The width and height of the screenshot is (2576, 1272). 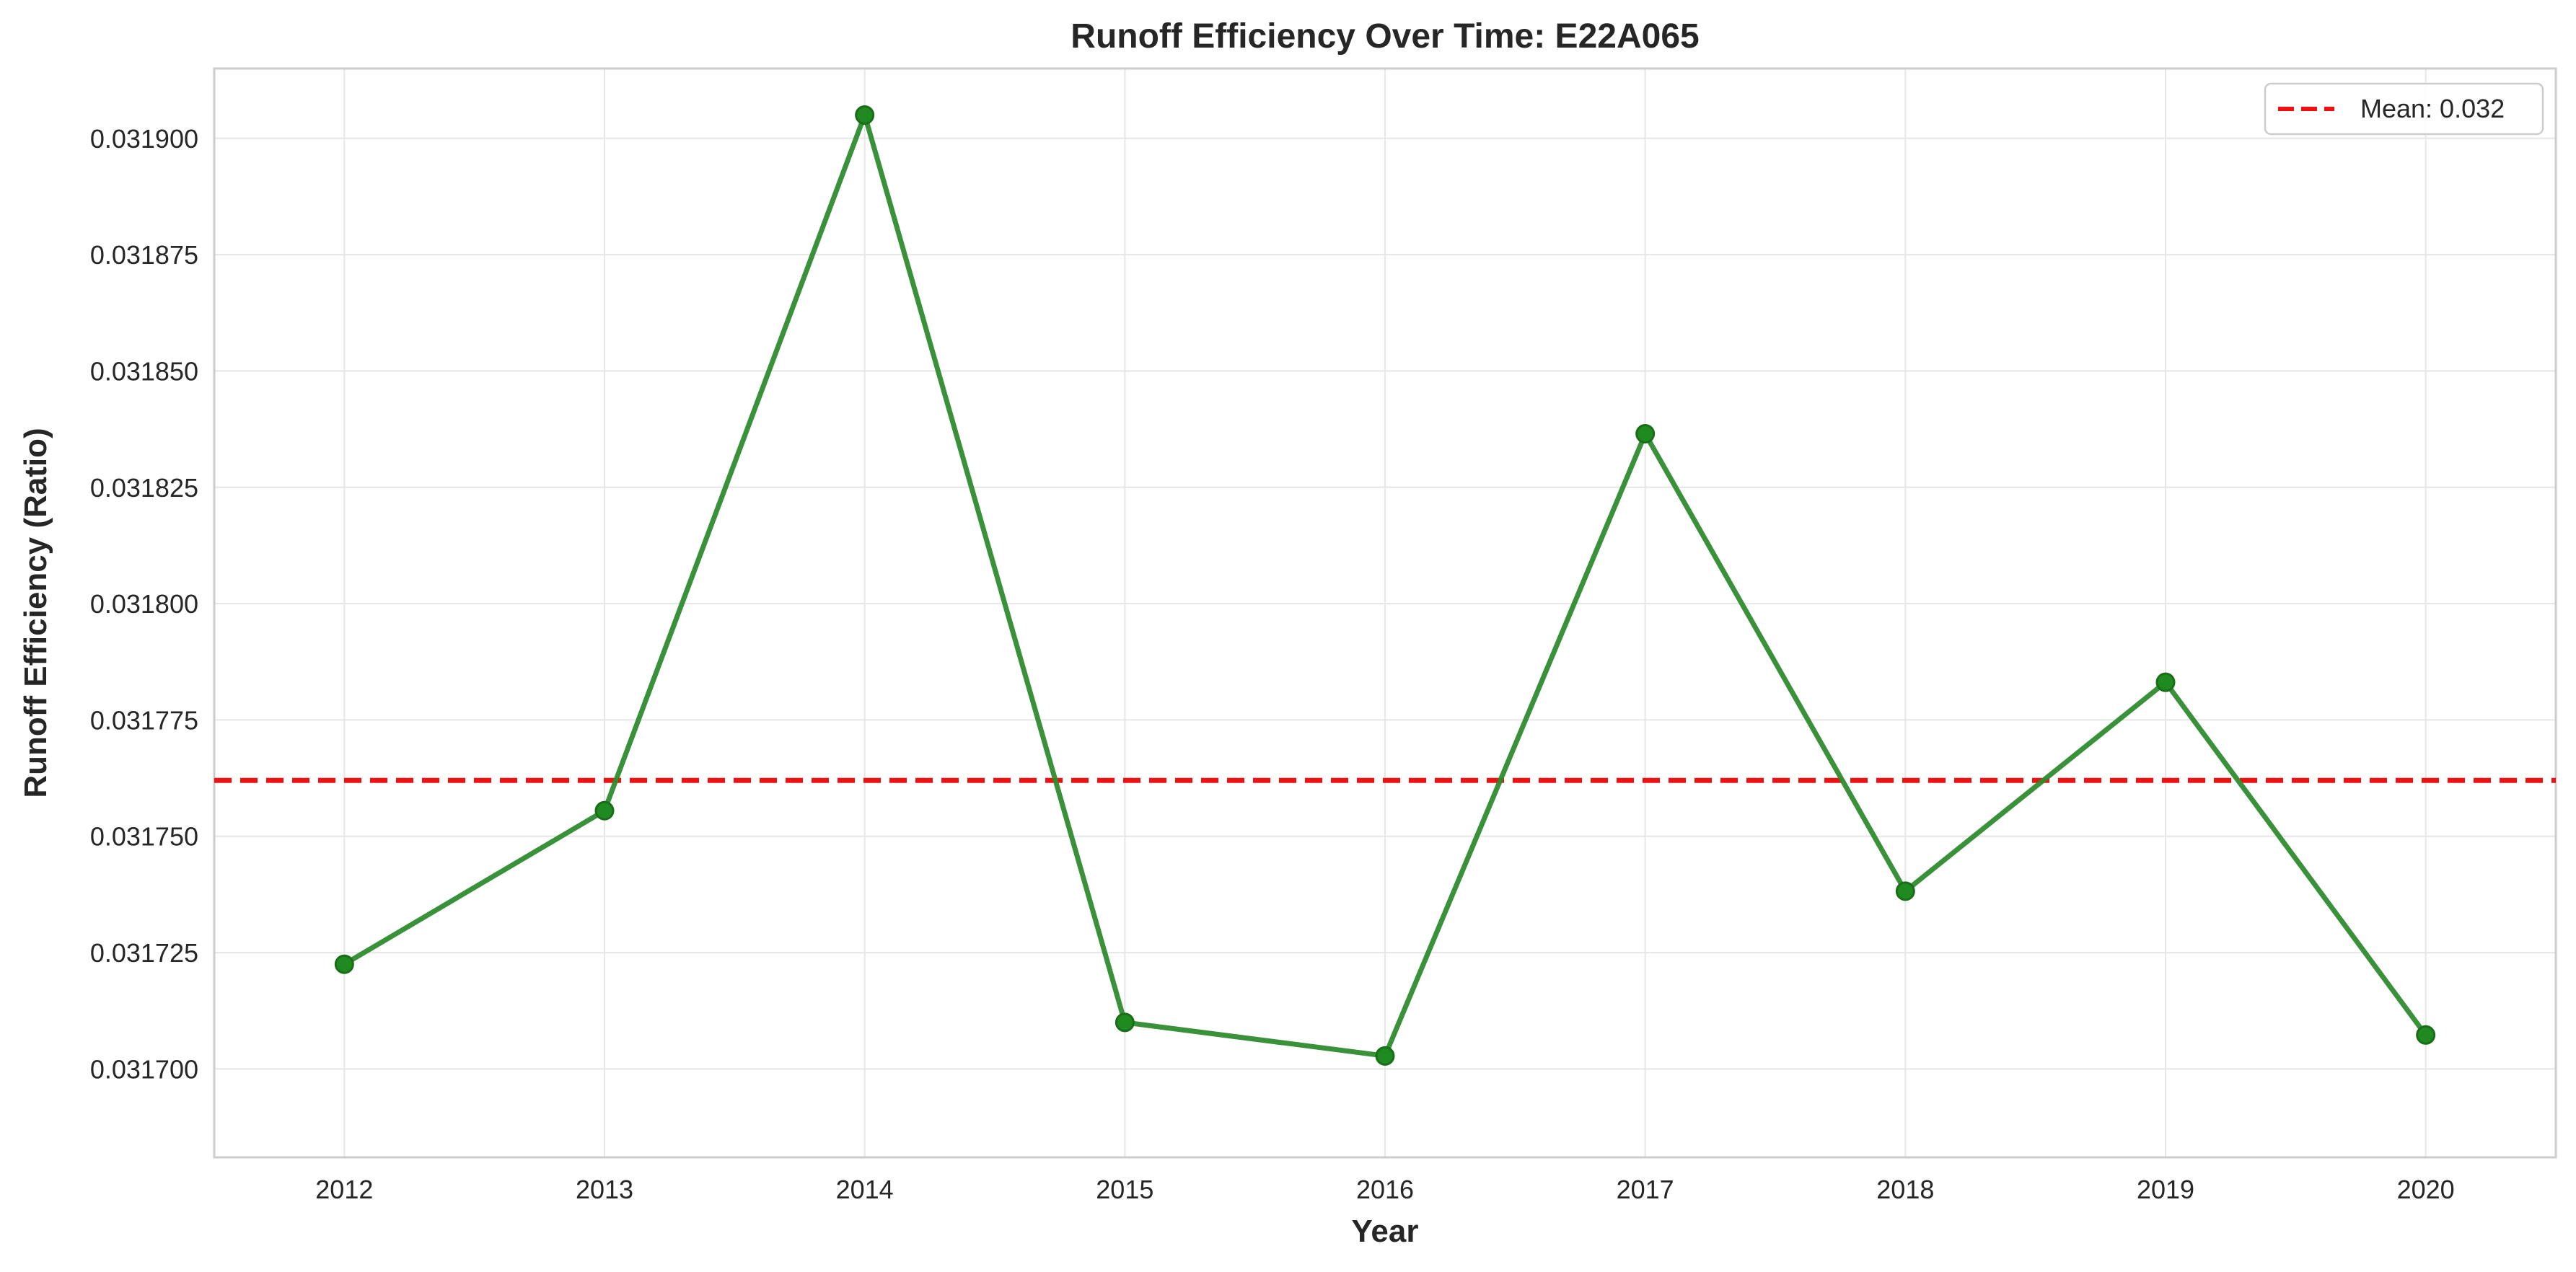 I want to click on y-tick-label: 0.031800, so click(x=144, y=604).